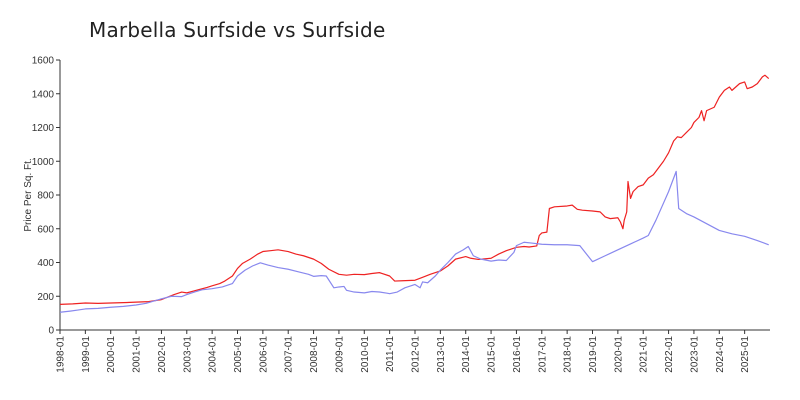 This screenshot has height=400, width=800. I want to click on y-tick-label: 800, so click(45, 196).